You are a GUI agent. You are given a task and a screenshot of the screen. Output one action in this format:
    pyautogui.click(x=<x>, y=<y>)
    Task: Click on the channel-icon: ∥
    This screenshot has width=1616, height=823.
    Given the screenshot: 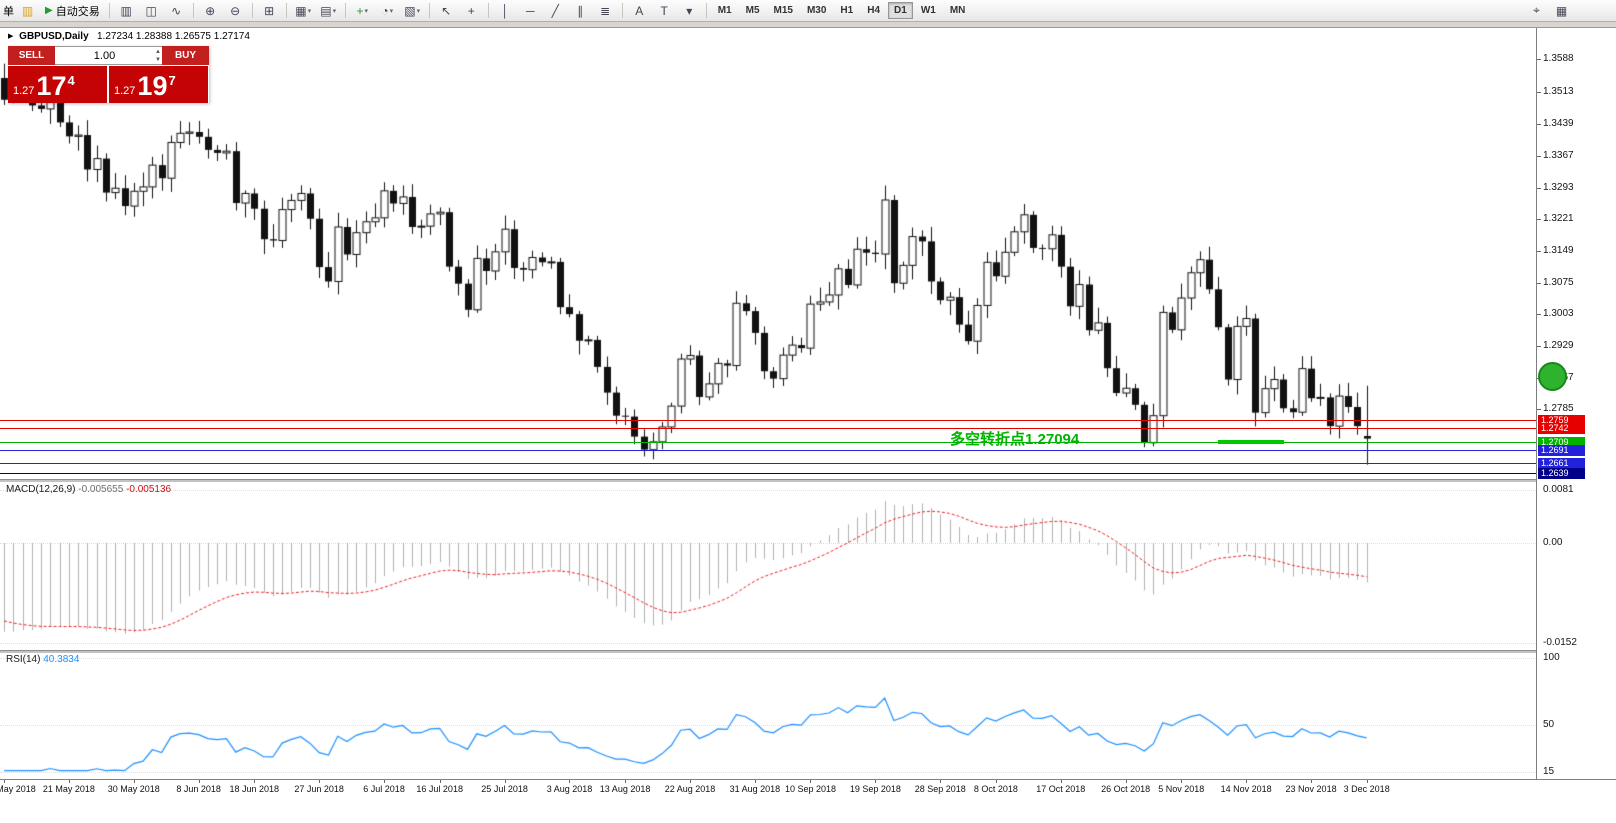 What is the action you would take?
    pyautogui.click(x=580, y=10)
    